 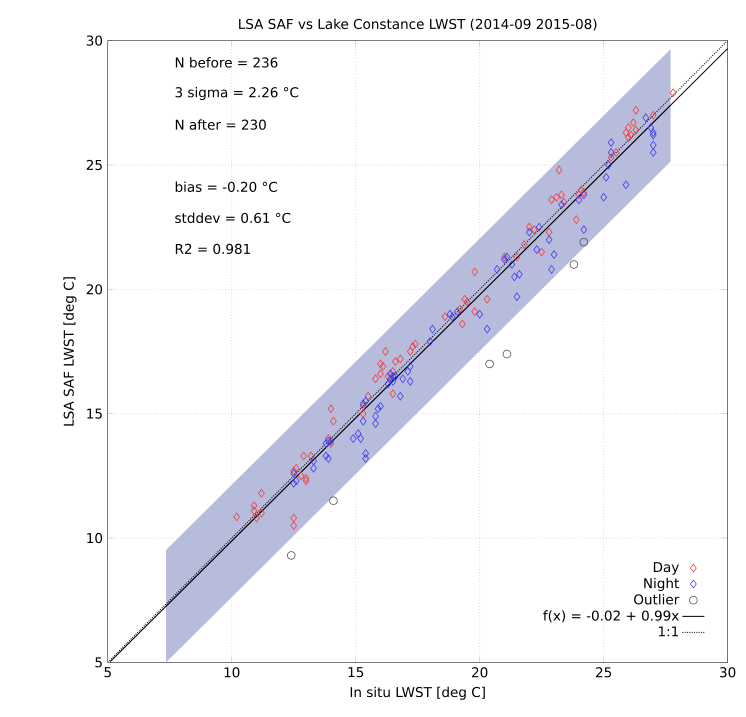 What do you see at coordinates (611, 616) in the screenshot?
I see `legend-label: f(x) = -0.02 + 0.99x` at bounding box center [611, 616].